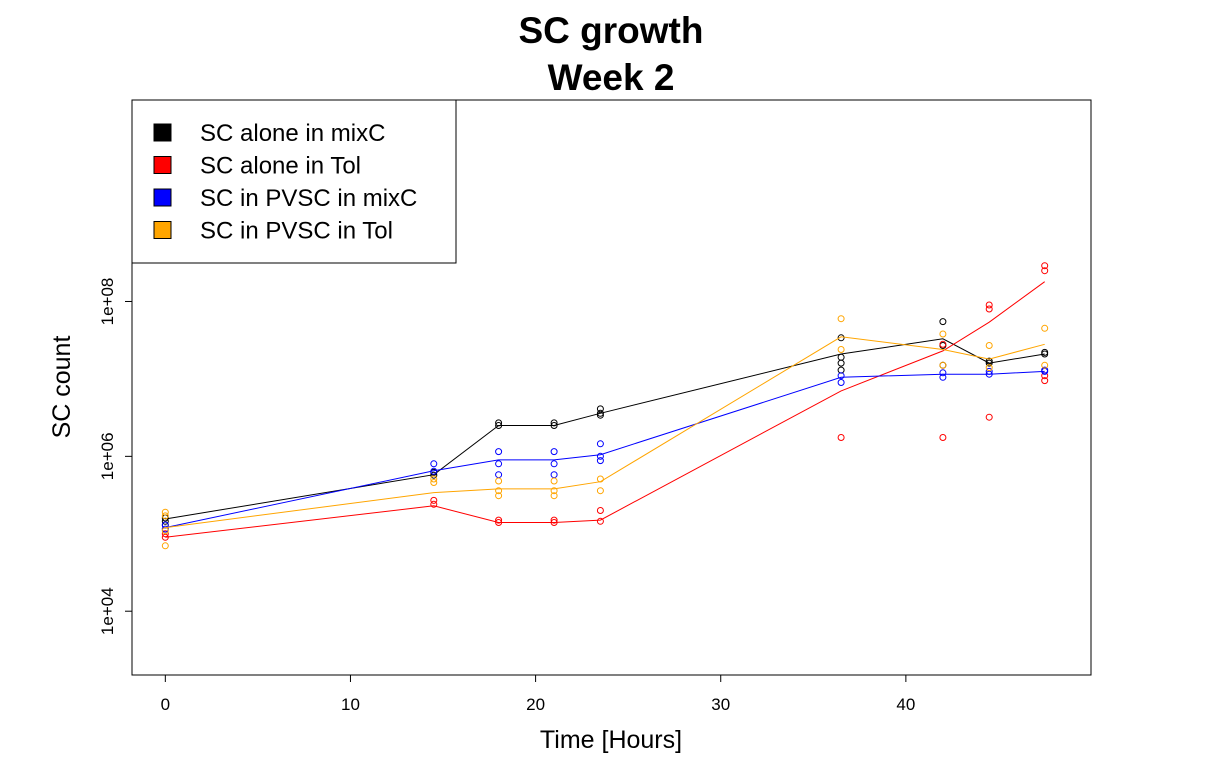 The width and height of the screenshot is (1223, 775). Describe the element at coordinates (538, 694) in the screenshot. I see `x-axis: 0 10 20 30 40` at that location.